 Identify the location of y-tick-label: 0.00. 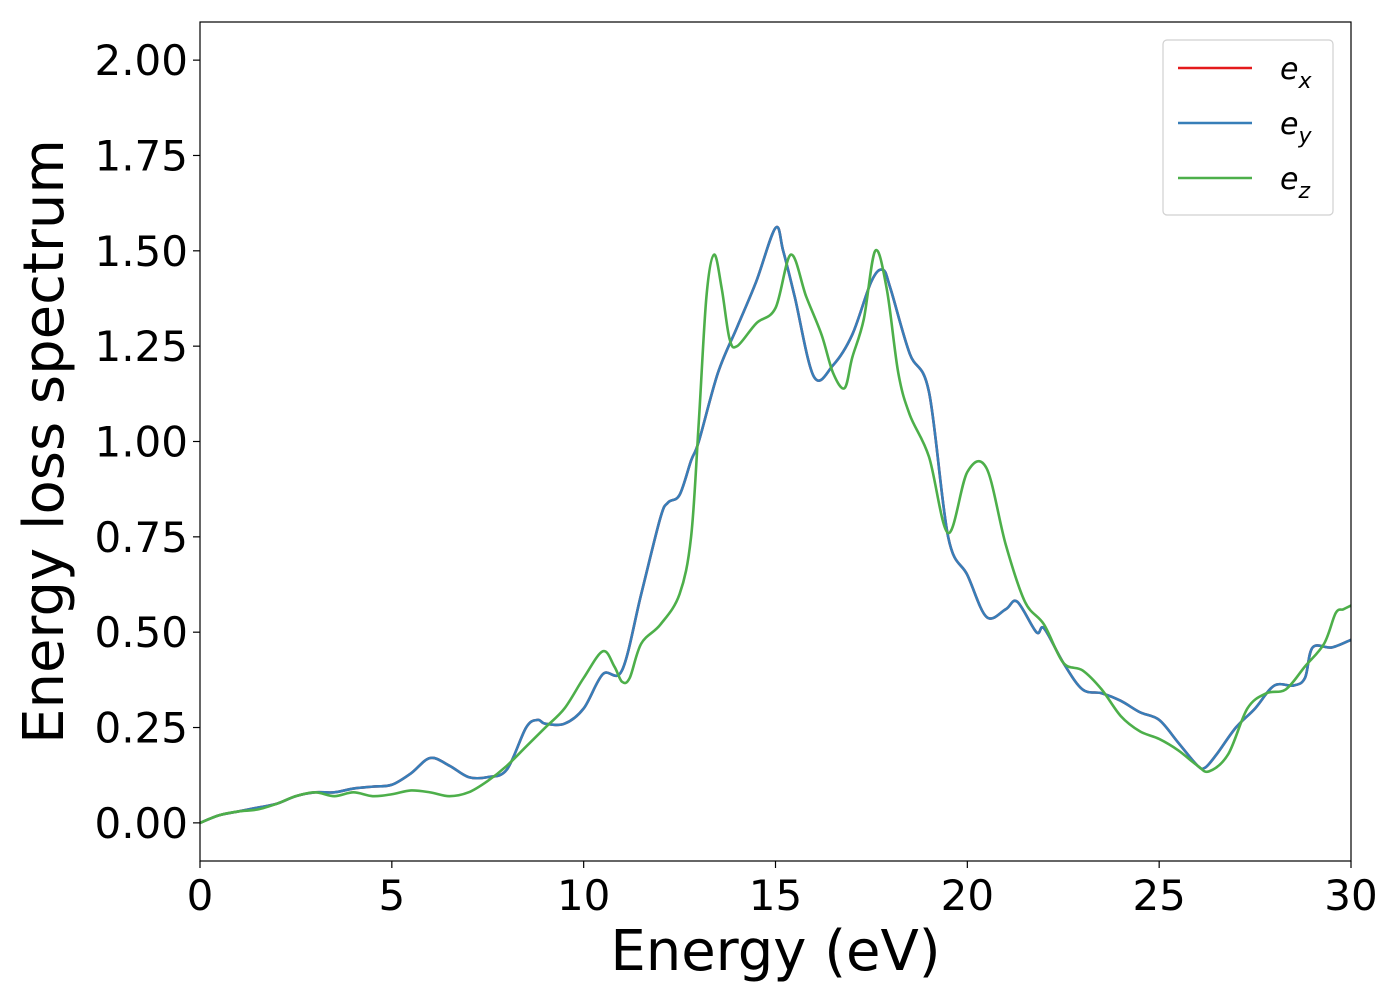
(141, 823).